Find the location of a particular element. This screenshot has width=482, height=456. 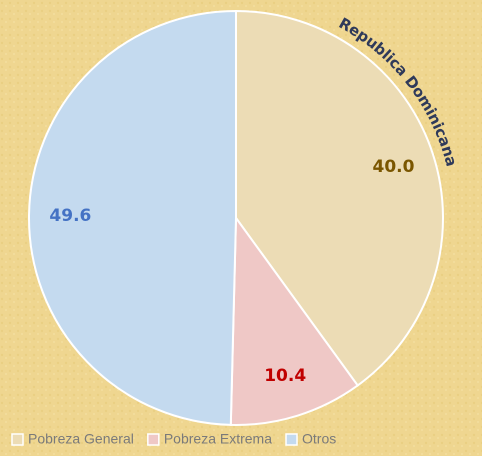

data-label: 49.6 is located at coordinates (70, 216).